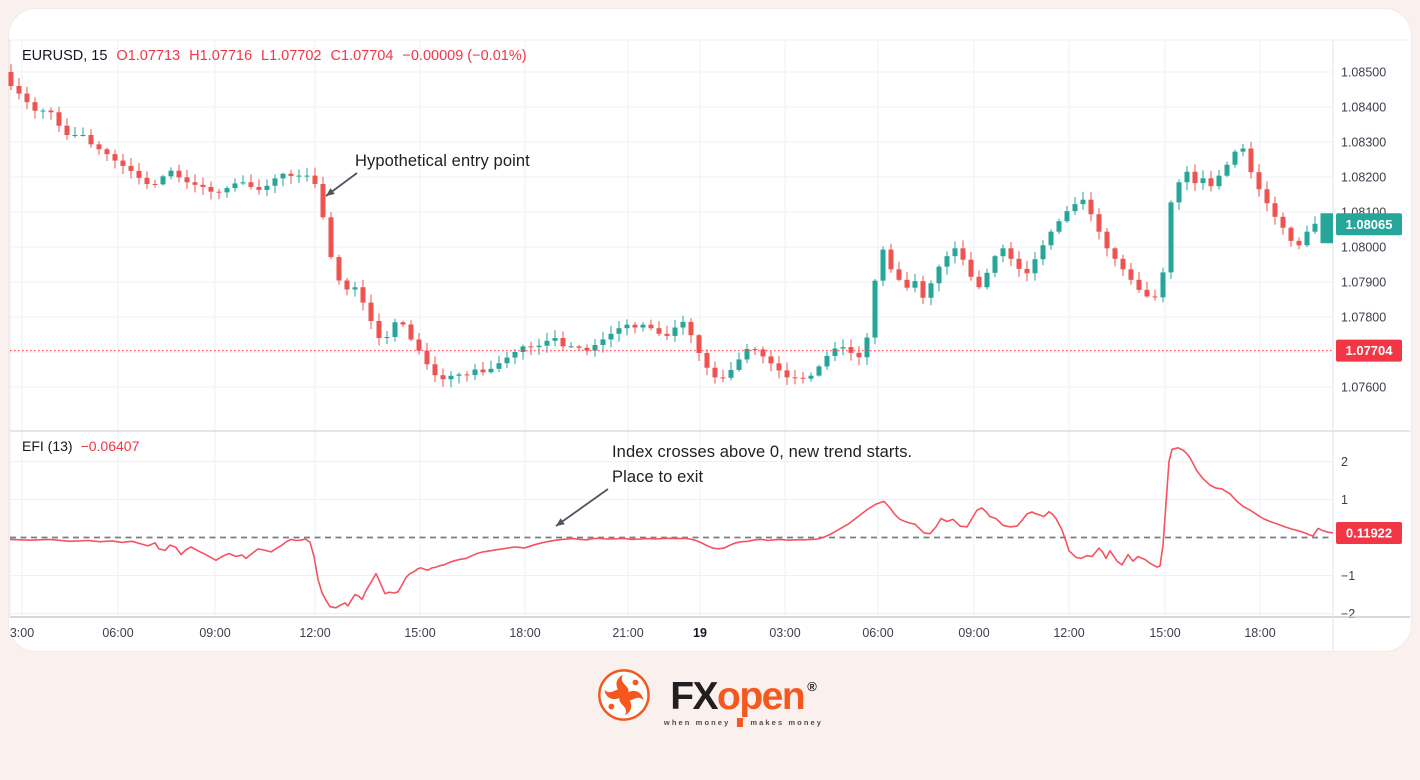 This screenshot has height=780, width=1420. What do you see at coordinates (330, 192) in the screenshot?
I see `entry-arrow-head` at bounding box center [330, 192].